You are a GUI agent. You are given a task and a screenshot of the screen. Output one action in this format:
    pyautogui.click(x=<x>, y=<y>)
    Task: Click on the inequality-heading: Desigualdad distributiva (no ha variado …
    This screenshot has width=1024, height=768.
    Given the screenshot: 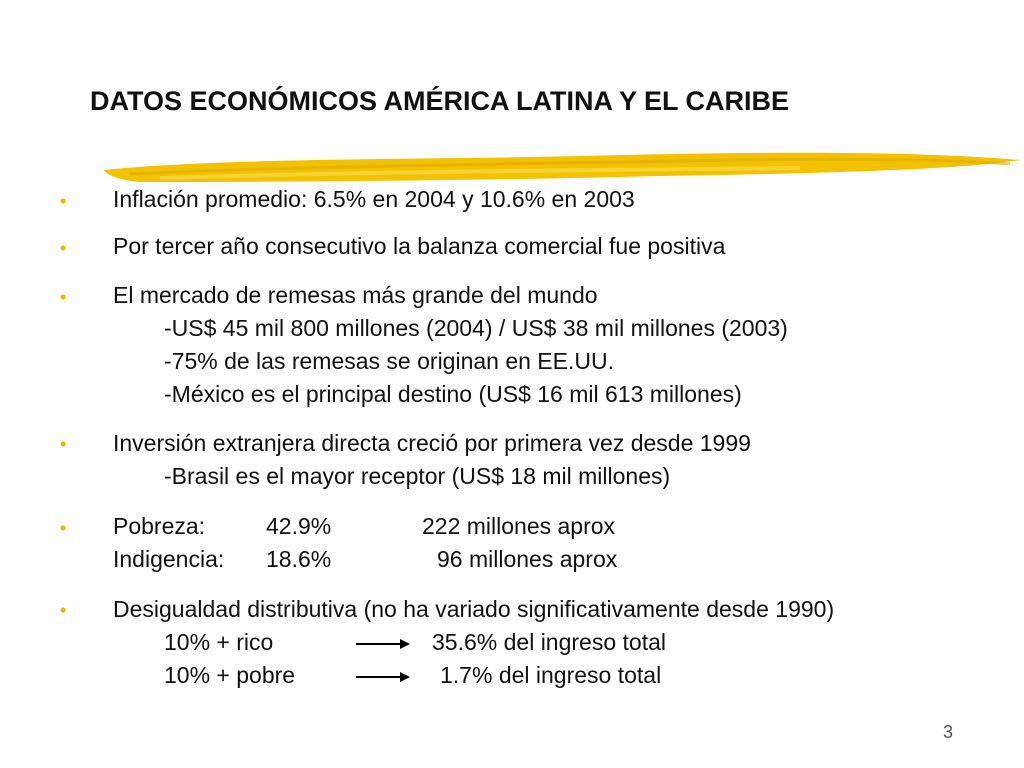 What is the action you would take?
    pyautogui.click(x=474, y=609)
    